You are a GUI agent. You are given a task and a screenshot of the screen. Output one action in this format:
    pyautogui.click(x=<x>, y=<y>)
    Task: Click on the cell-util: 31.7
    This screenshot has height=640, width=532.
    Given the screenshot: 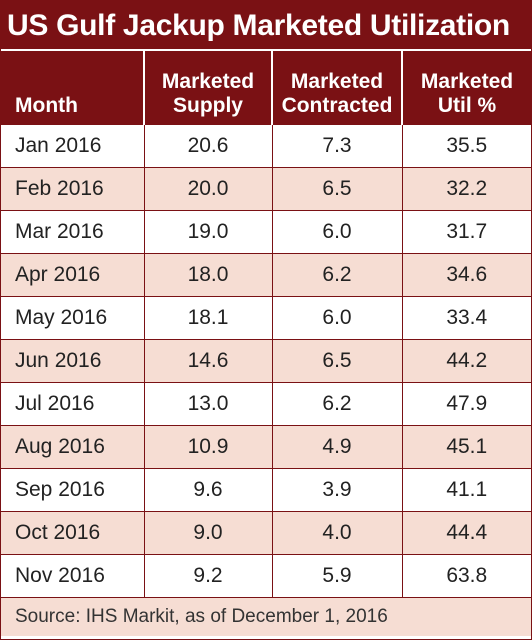 What is the action you would take?
    pyautogui.click(x=466, y=231)
    